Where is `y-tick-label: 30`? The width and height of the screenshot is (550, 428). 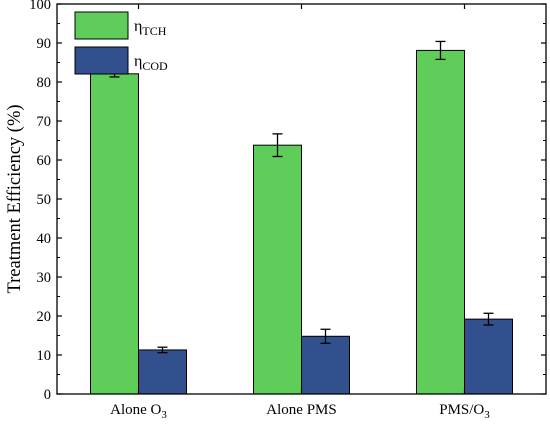 y-tick-label: 30 is located at coordinates (44, 278).